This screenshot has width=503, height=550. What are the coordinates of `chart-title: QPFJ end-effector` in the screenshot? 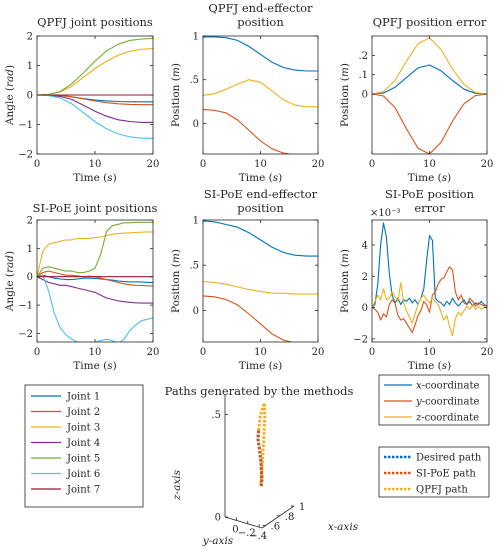 It's located at (260, 8).